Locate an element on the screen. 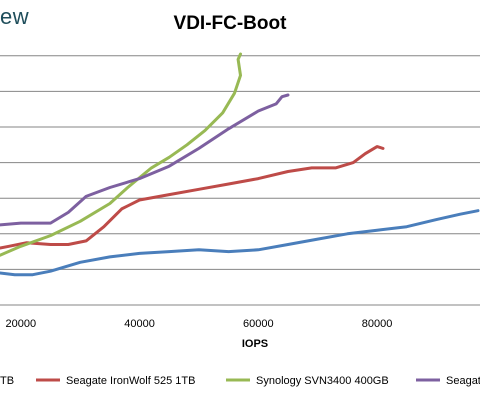  x-tick-label: 80000 is located at coordinates (377, 324).